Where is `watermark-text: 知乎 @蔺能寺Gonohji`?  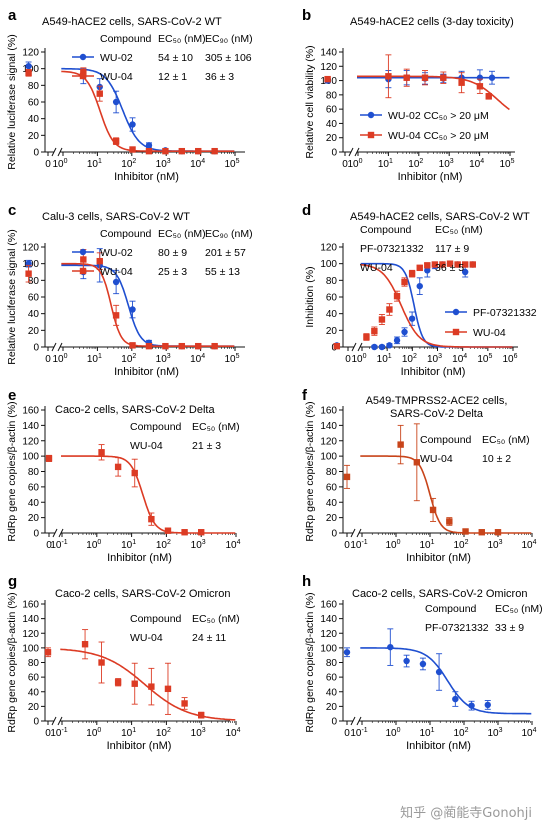
watermark-text: 知乎 @蔺能寺Gonohji is located at coordinates (466, 813).